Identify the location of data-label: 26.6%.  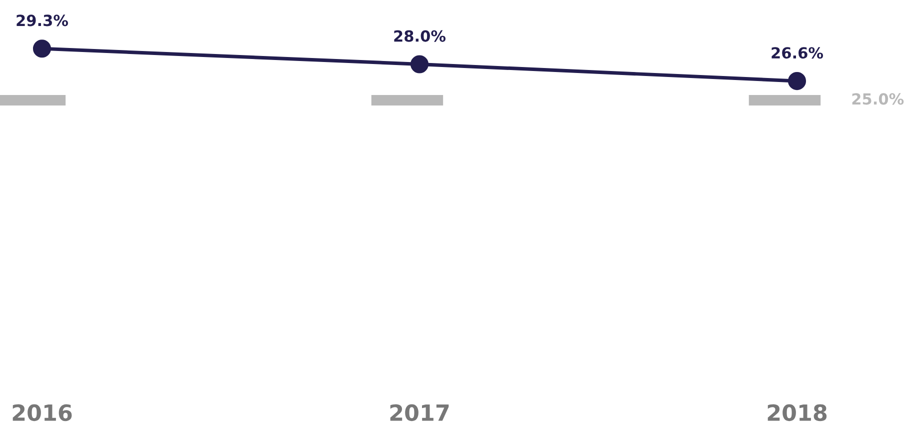
(798, 53).